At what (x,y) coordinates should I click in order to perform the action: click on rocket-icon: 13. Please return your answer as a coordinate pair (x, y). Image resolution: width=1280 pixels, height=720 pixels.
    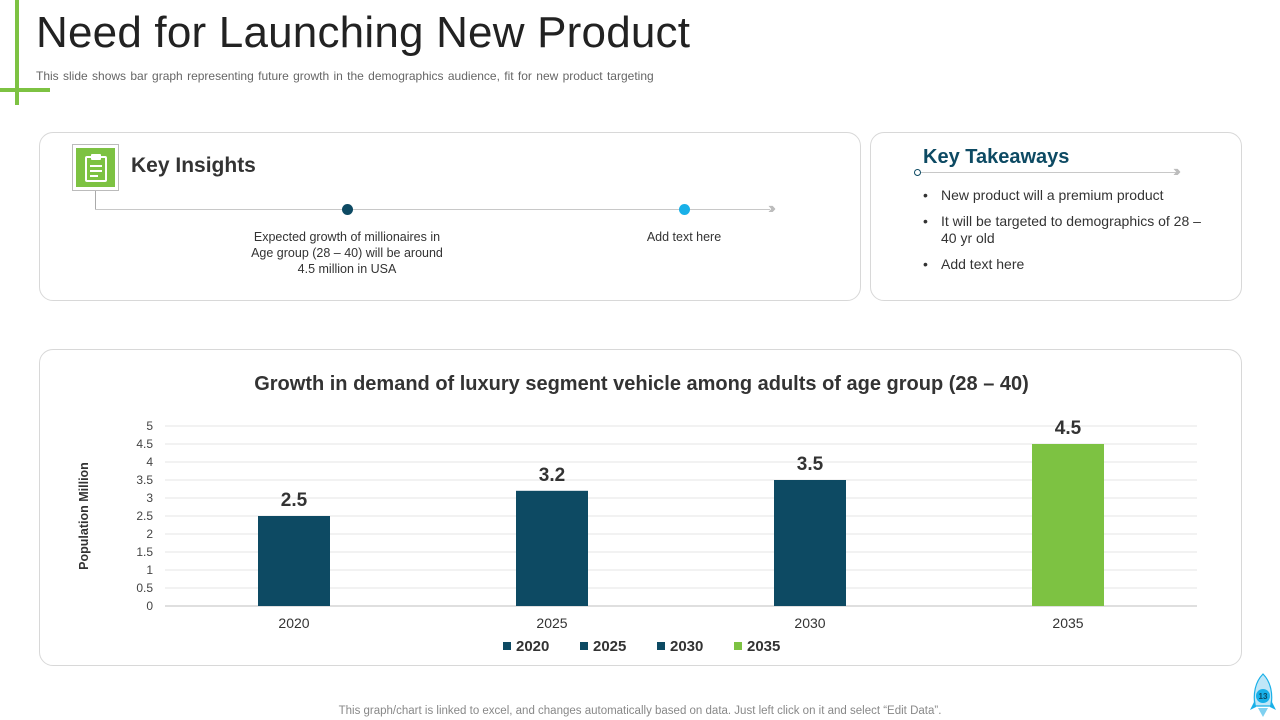
    Looking at the image, I should click on (1263, 695).